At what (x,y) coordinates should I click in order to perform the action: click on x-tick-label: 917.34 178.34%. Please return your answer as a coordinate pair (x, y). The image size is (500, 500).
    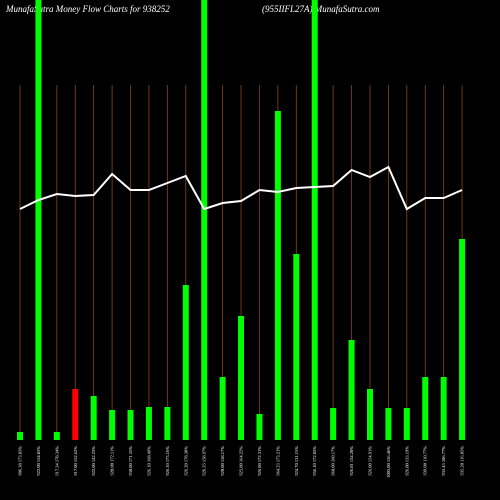
    Looking at the image, I should click on (56, 461).